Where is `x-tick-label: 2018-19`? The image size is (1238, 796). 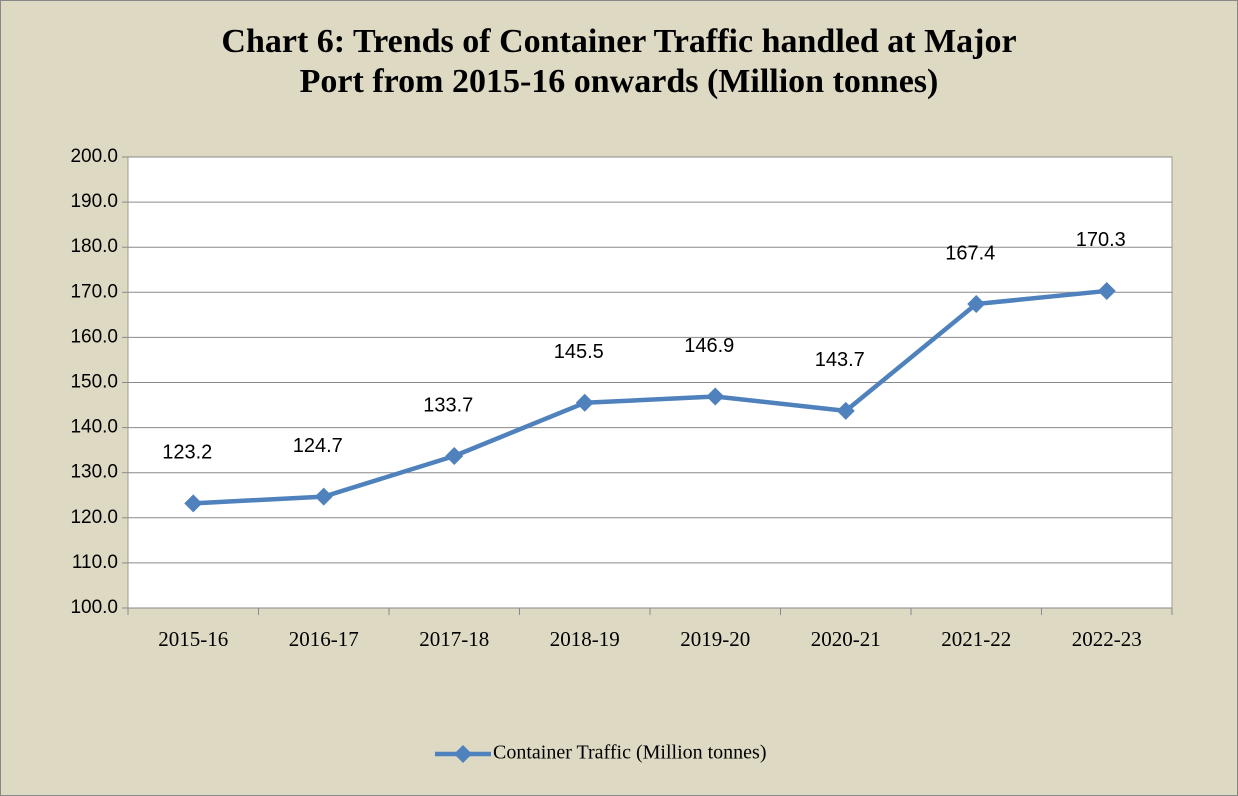 x-tick-label: 2018-19 is located at coordinates (585, 639).